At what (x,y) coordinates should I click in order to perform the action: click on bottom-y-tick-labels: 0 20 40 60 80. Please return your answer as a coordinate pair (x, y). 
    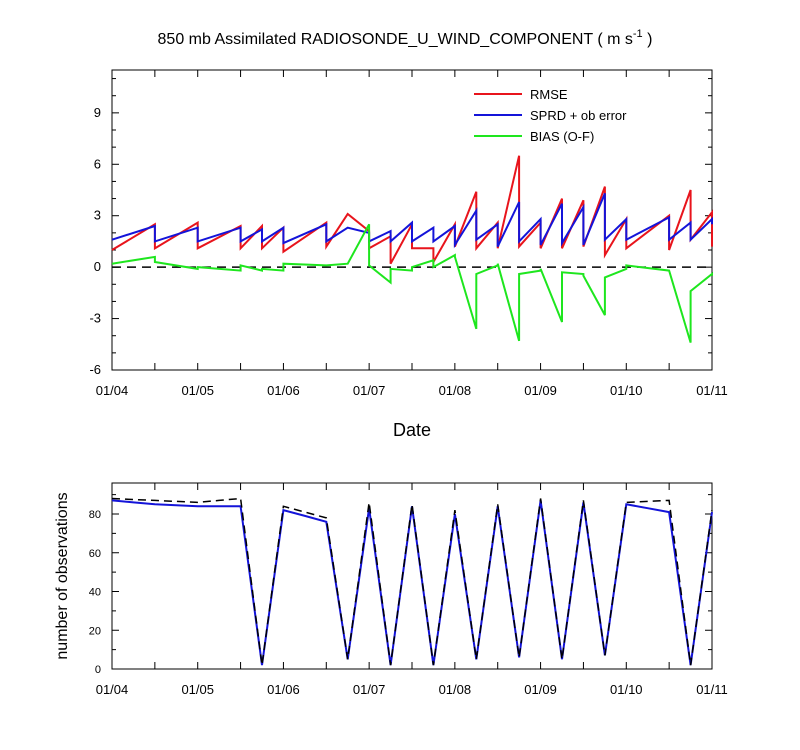
    Looking at the image, I should click on (95, 592).